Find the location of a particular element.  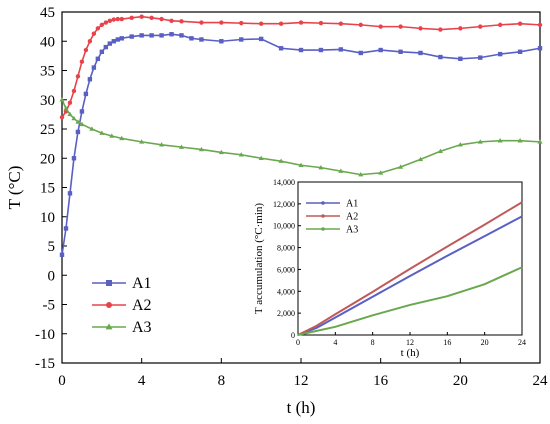

inset-x-tick-label: 16 is located at coordinates (447, 342).